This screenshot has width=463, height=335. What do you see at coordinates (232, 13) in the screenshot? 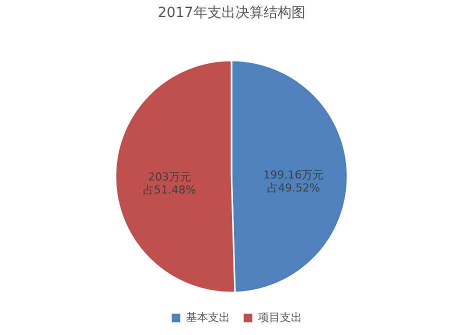
I see `chart-title: 2017年支出决算结构图` at bounding box center [232, 13].